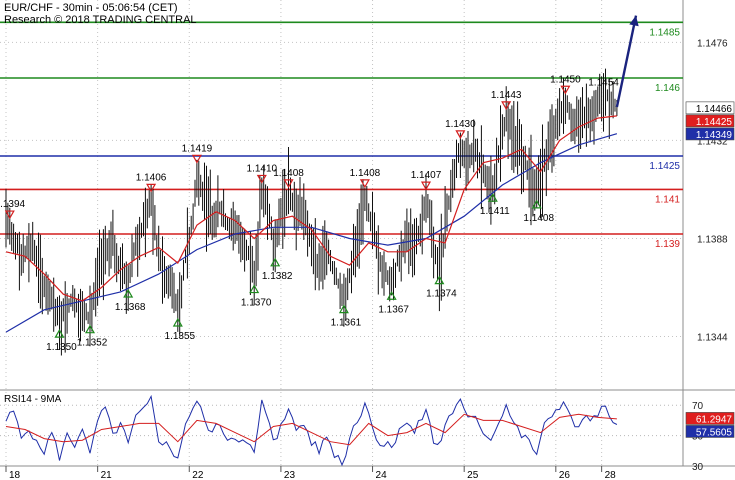 The width and height of the screenshot is (735, 480). What do you see at coordinates (13, 204) in the screenshot?
I see `swing-high-label: 1.1394` at bounding box center [13, 204].